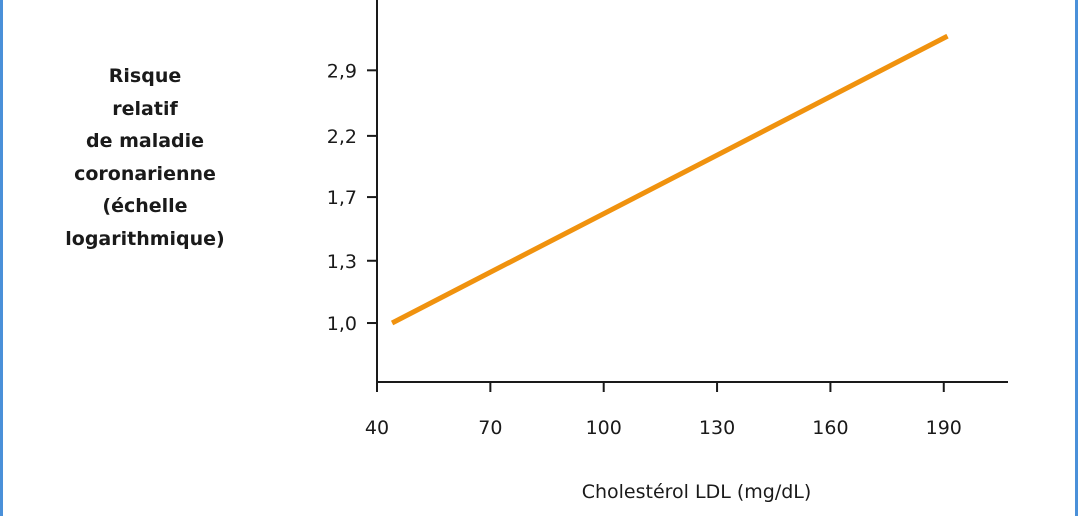 The height and width of the screenshot is (516, 1078). What do you see at coordinates (145, 76) in the screenshot?
I see `y-axis-label-line: Risque` at bounding box center [145, 76].